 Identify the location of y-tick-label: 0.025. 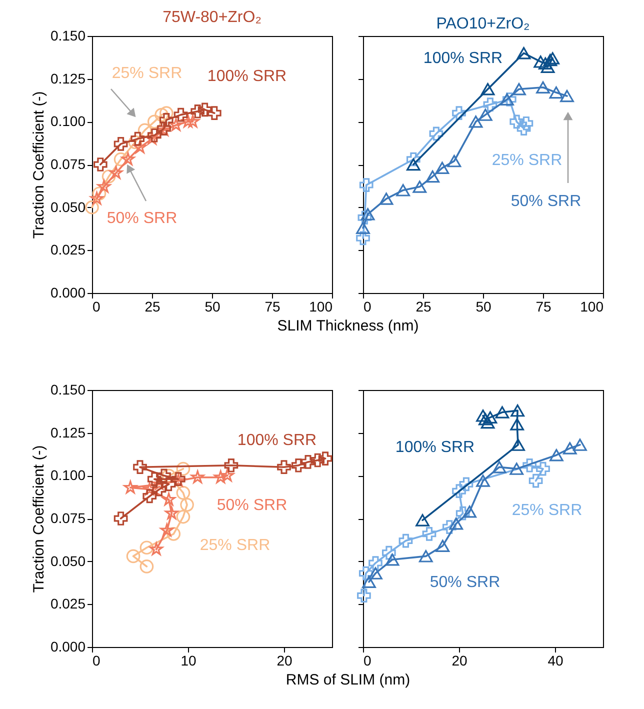
(68, 250).